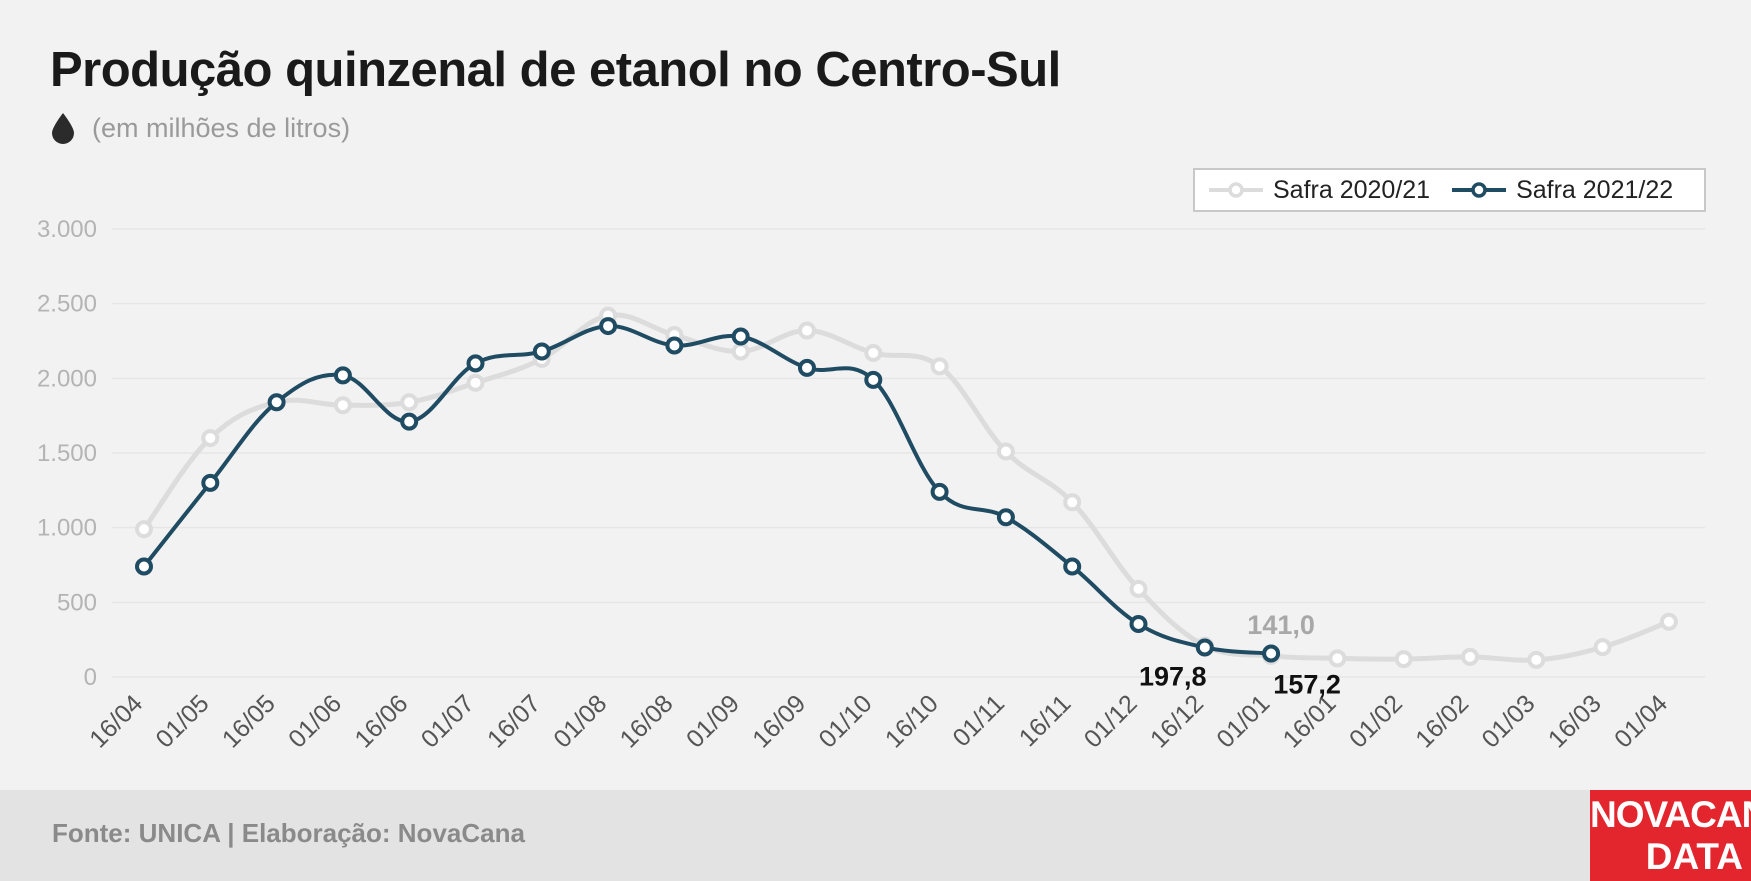  I want to click on x-tick-label: 01/12, so click(1111, 721).